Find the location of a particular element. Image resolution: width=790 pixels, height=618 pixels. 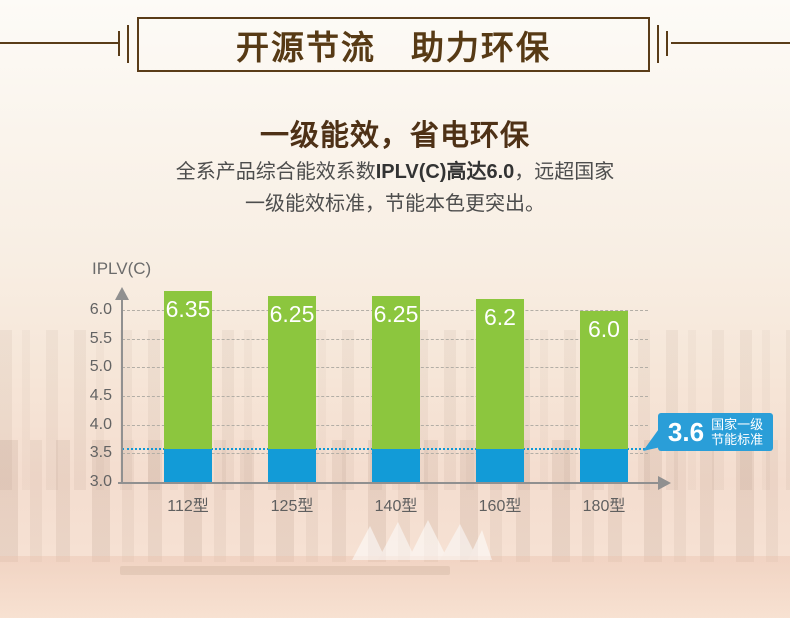

bar-value-label: 6.35 is located at coordinates (188, 308).